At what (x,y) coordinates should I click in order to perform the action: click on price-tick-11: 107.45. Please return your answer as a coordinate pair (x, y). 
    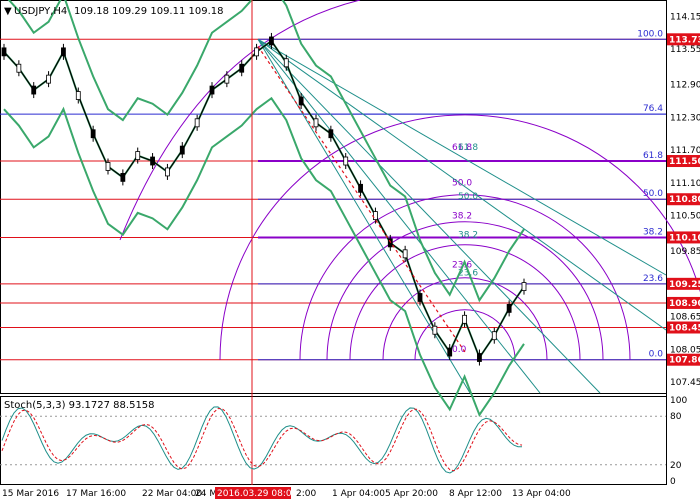
    Looking at the image, I should click on (685, 383).